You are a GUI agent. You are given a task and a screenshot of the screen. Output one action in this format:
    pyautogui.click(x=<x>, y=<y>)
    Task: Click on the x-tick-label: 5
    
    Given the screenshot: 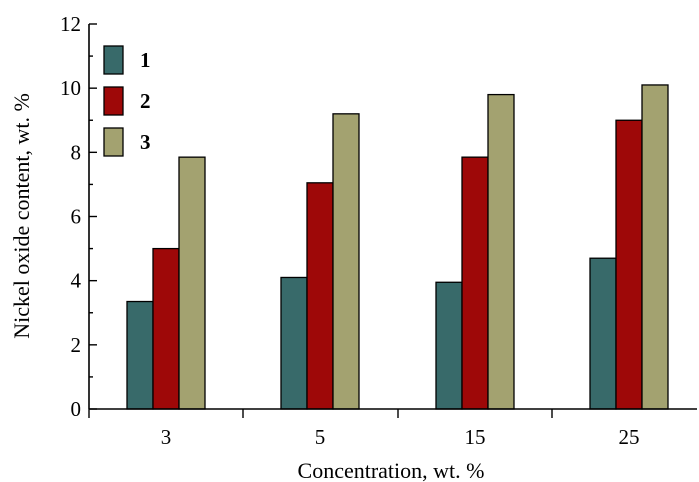 What is the action you would take?
    pyautogui.click(x=320, y=437)
    